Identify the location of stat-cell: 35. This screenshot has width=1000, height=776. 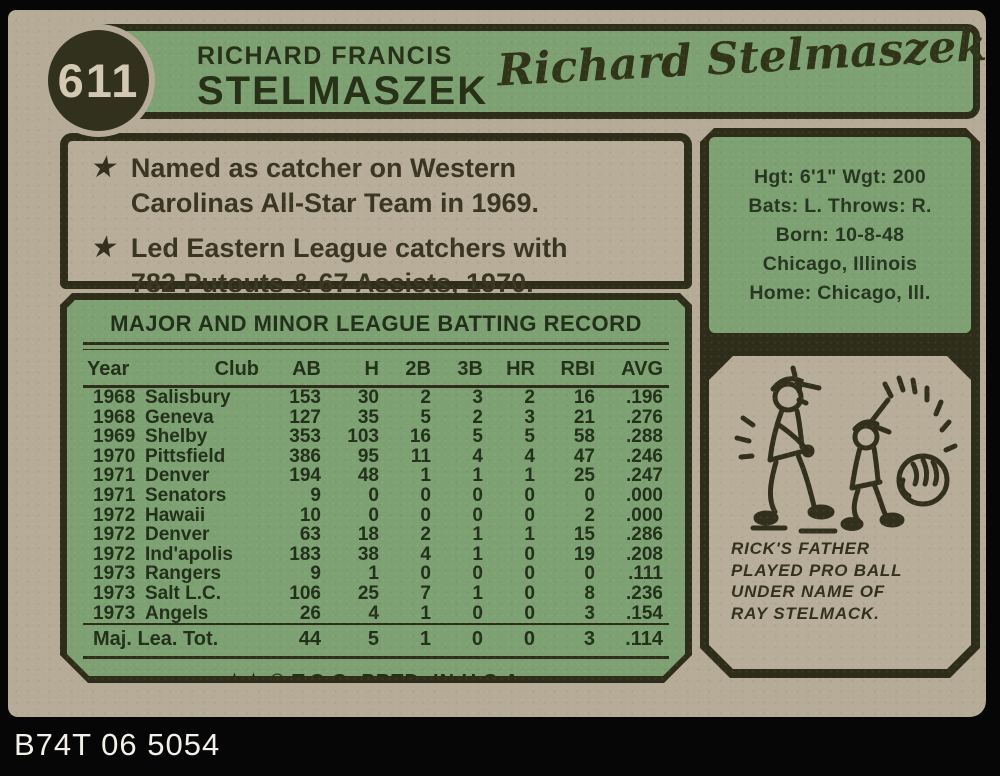
(368, 417).